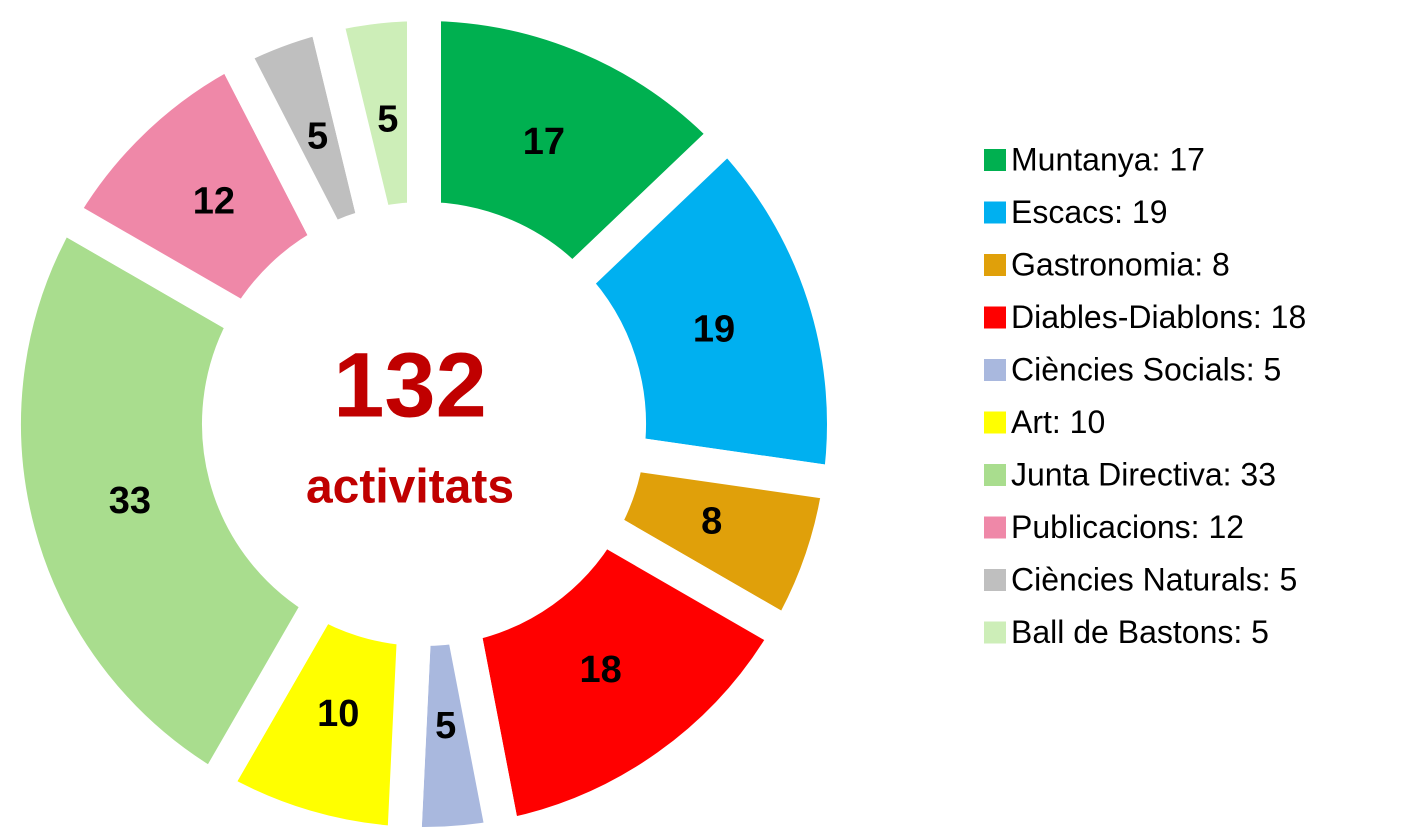 The image size is (1408, 840). I want to click on legend-label: Gastronomia: 8, so click(1120, 264).